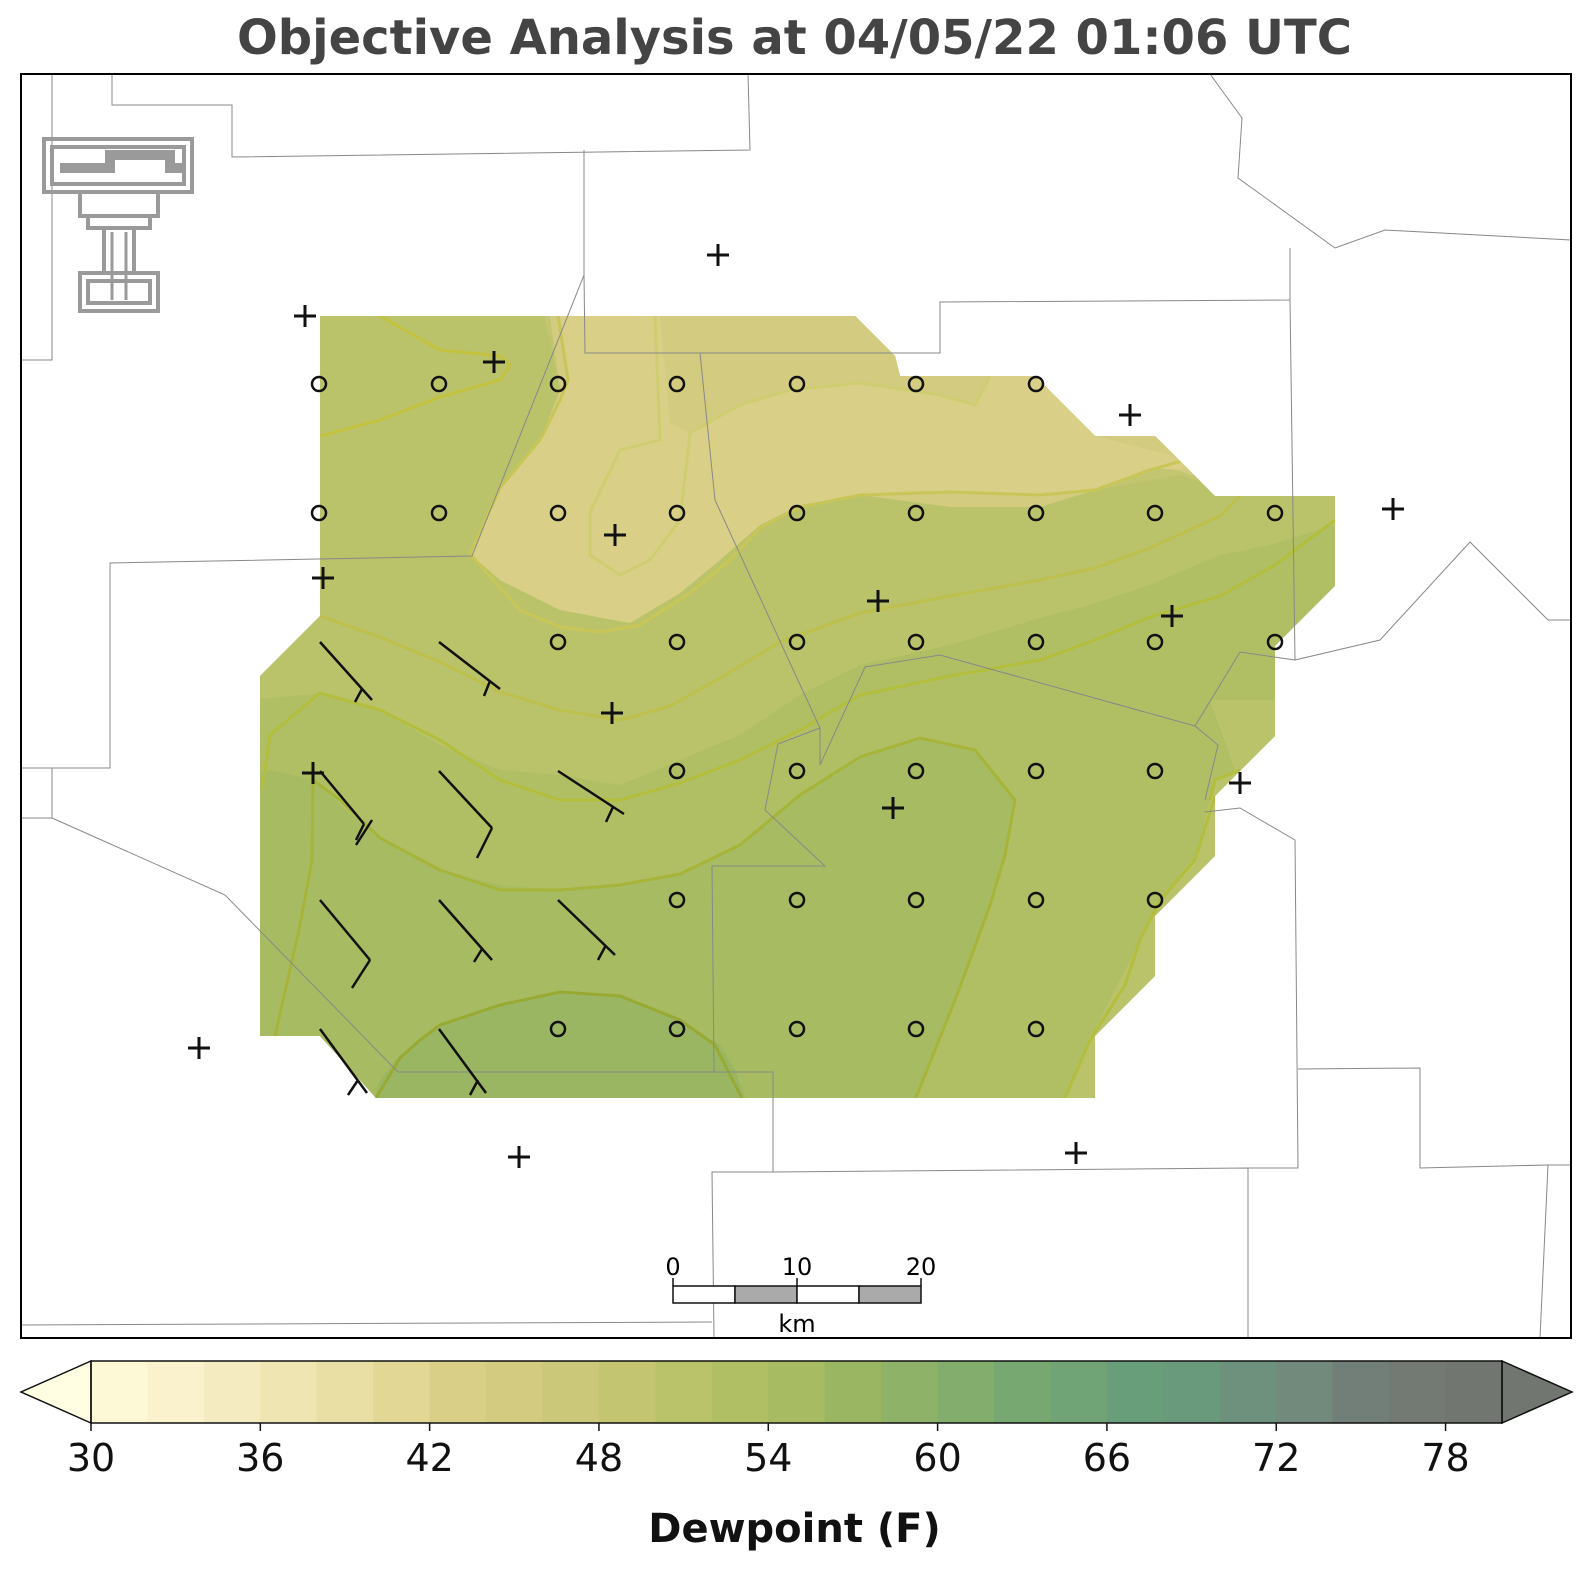 Image resolution: width=1589 pixels, height=1576 pixels. What do you see at coordinates (768, 1458) in the screenshot?
I see `colorbar-tick-label: 54` at bounding box center [768, 1458].